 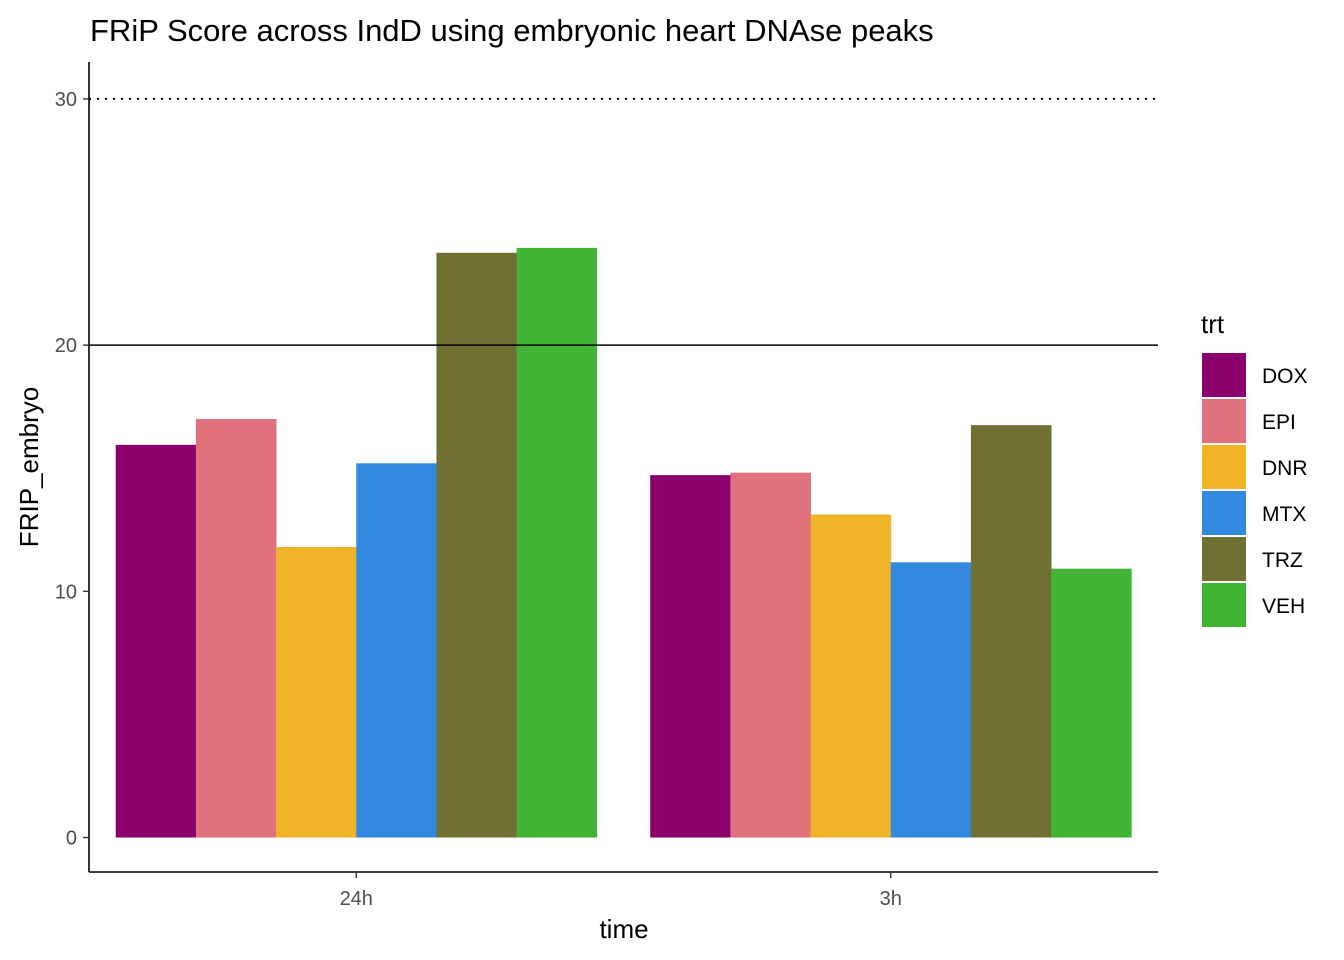 I want to click on bar-epi-24h, so click(x=236, y=628).